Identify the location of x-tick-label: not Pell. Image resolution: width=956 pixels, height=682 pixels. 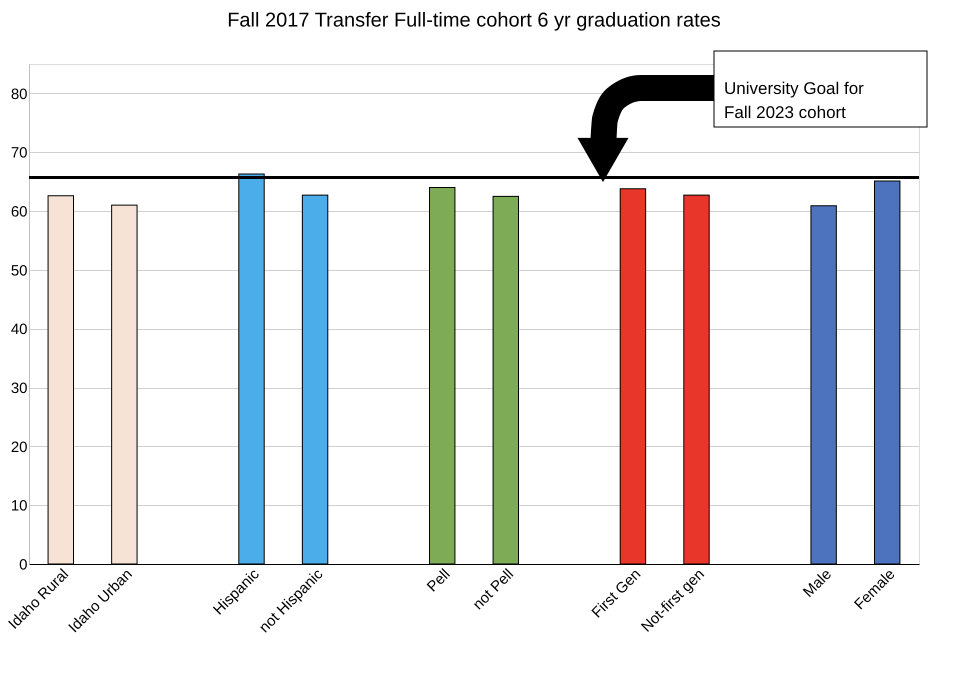
(494, 590).